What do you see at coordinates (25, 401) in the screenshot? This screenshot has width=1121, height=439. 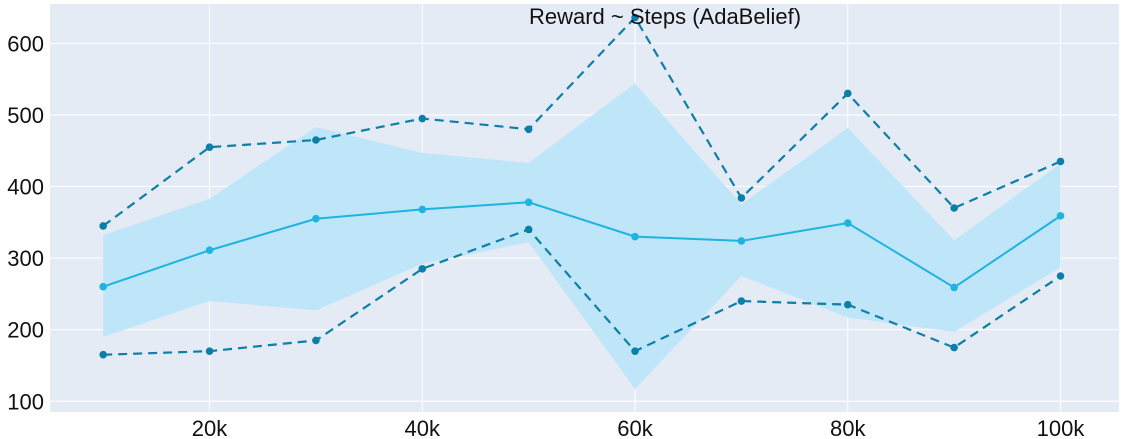 I see `y-tick-label: 100` at bounding box center [25, 401].